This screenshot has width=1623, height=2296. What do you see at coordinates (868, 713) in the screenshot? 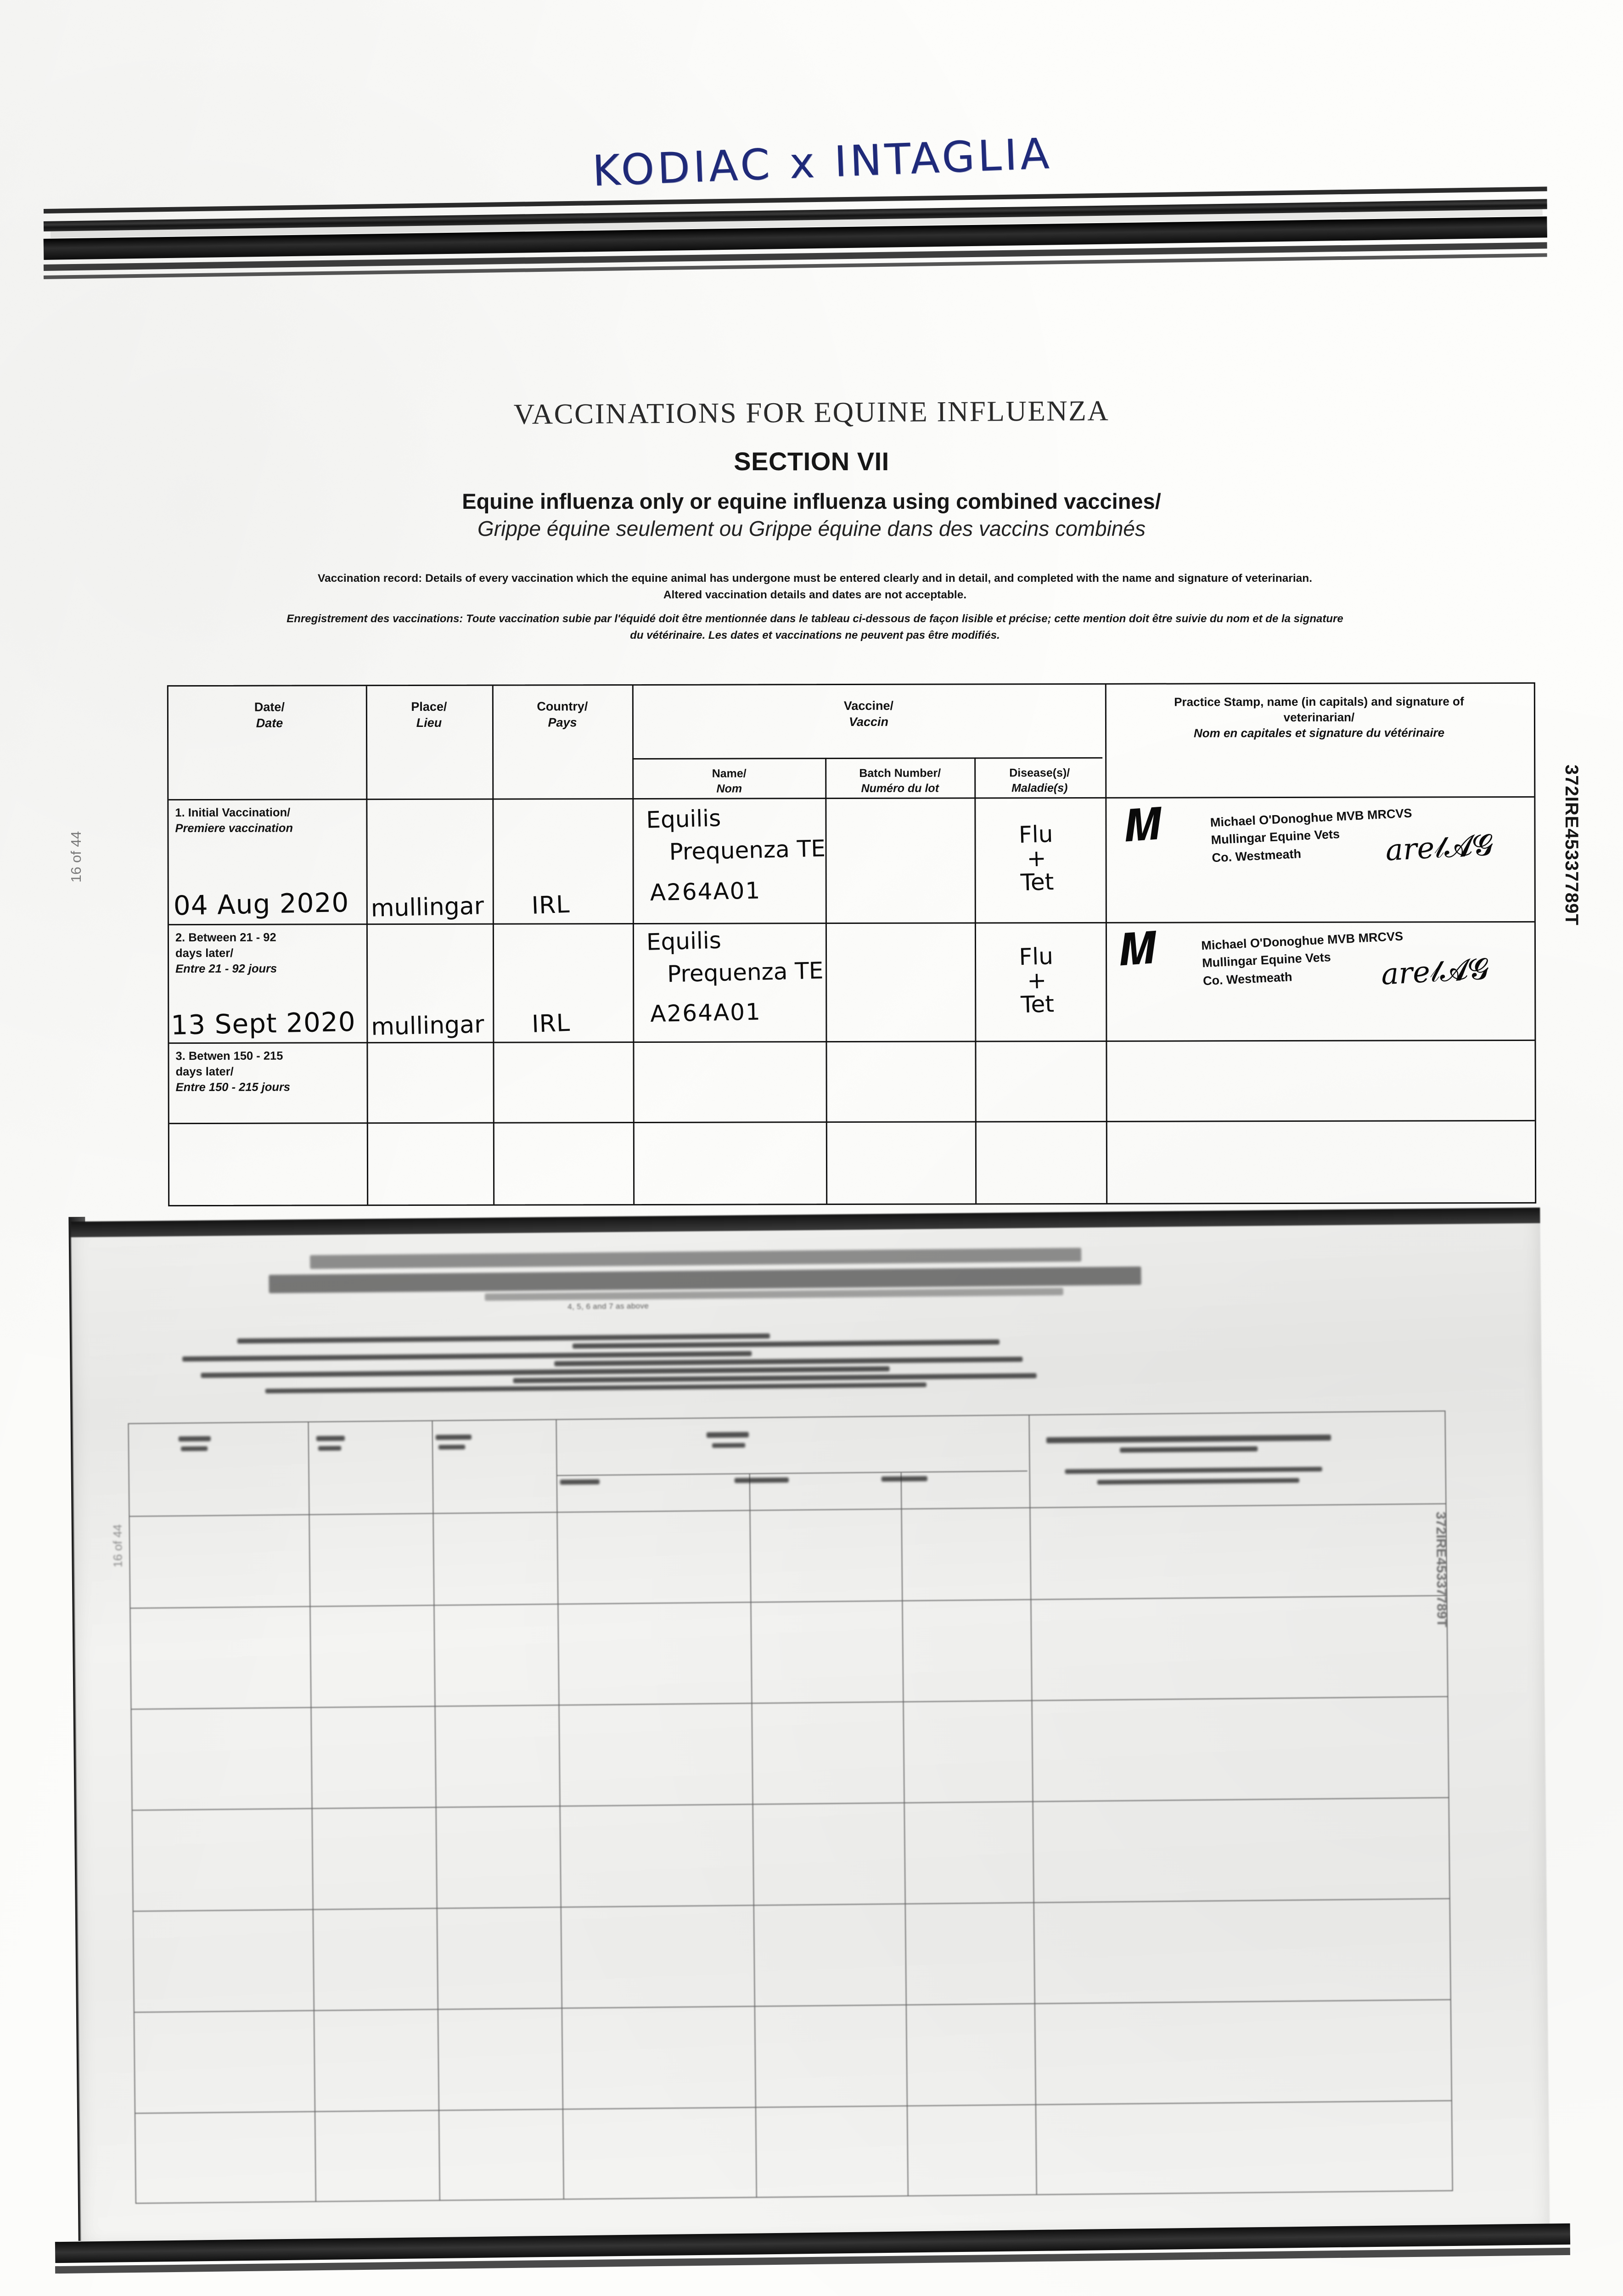
I see `column-header-vaccine: Vaccine/ Vaccin` at bounding box center [868, 713].